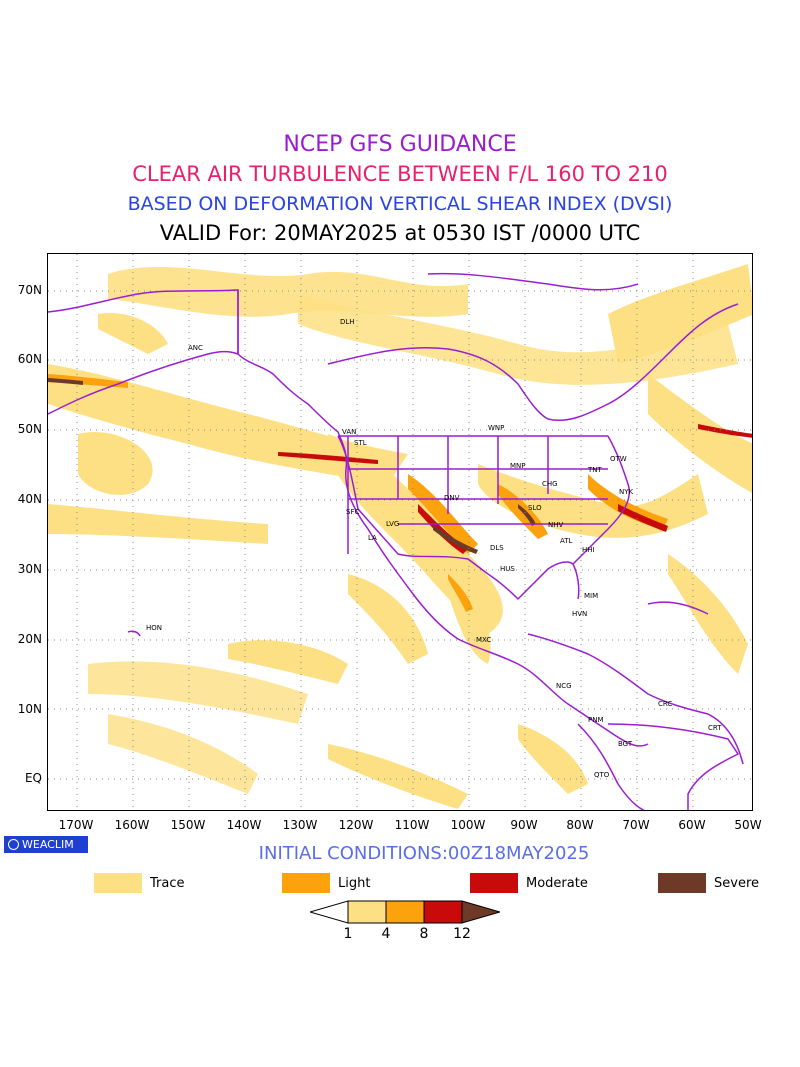 Image resolution: width=800 pixels, height=1067 pixels. Describe the element at coordinates (618, 459) in the screenshot. I see `city-otw: OTW` at that location.